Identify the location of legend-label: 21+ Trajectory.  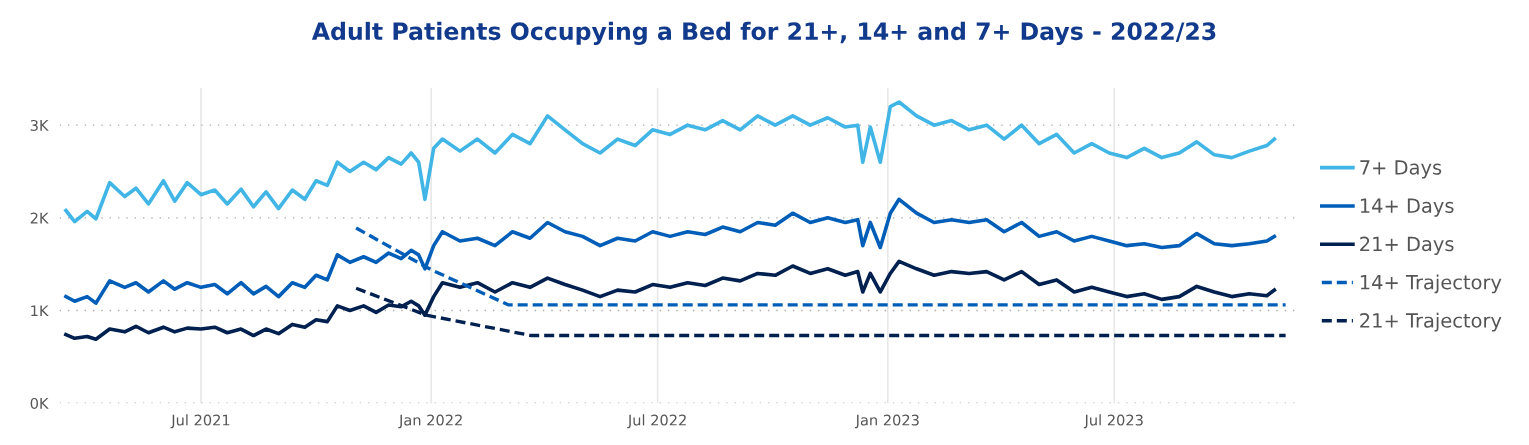
(1431, 322).